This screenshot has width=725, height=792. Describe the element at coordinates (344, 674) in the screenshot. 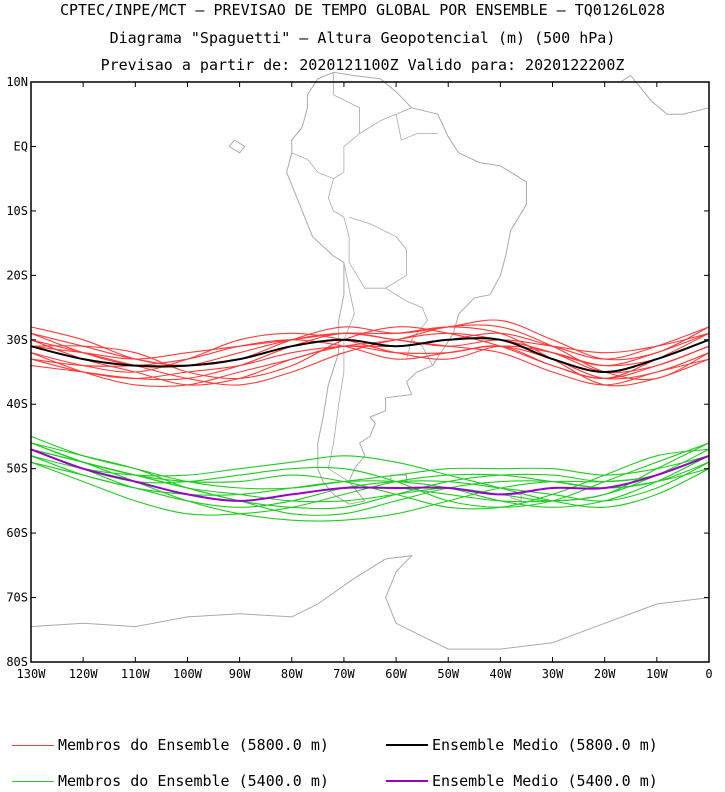

I see `x-tick-label: 70W` at that location.